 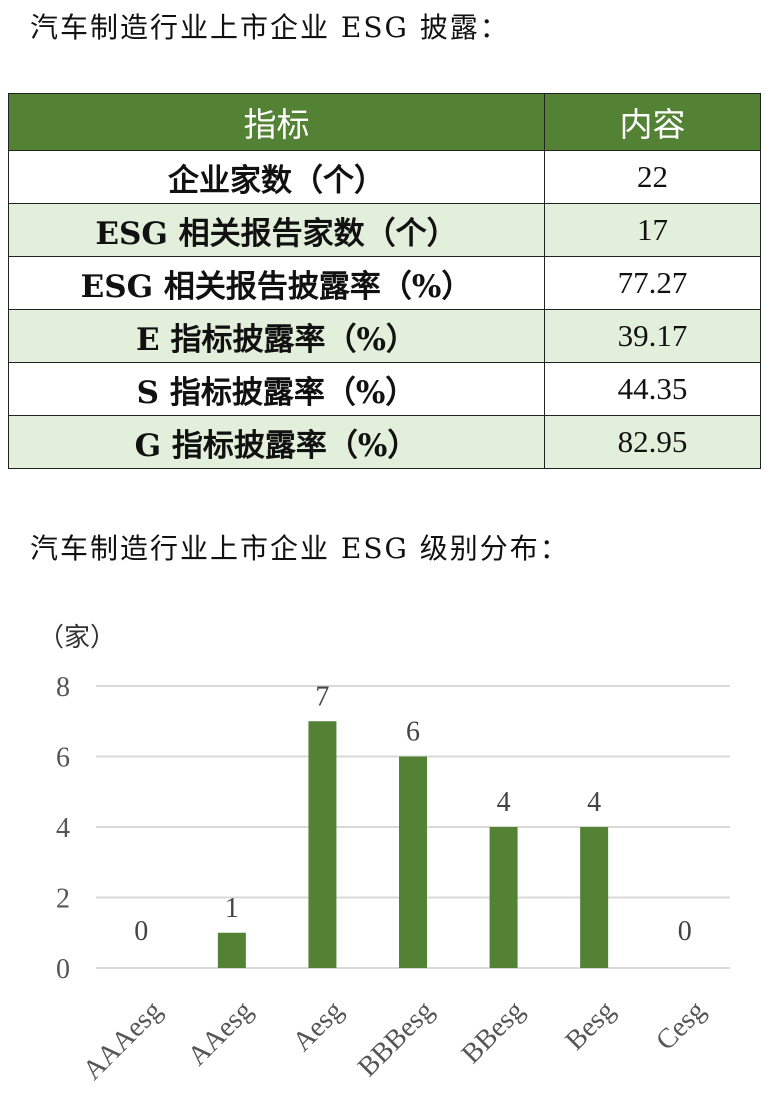 I want to click on x-tick-label: Cesg, so click(x=681, y=1026).